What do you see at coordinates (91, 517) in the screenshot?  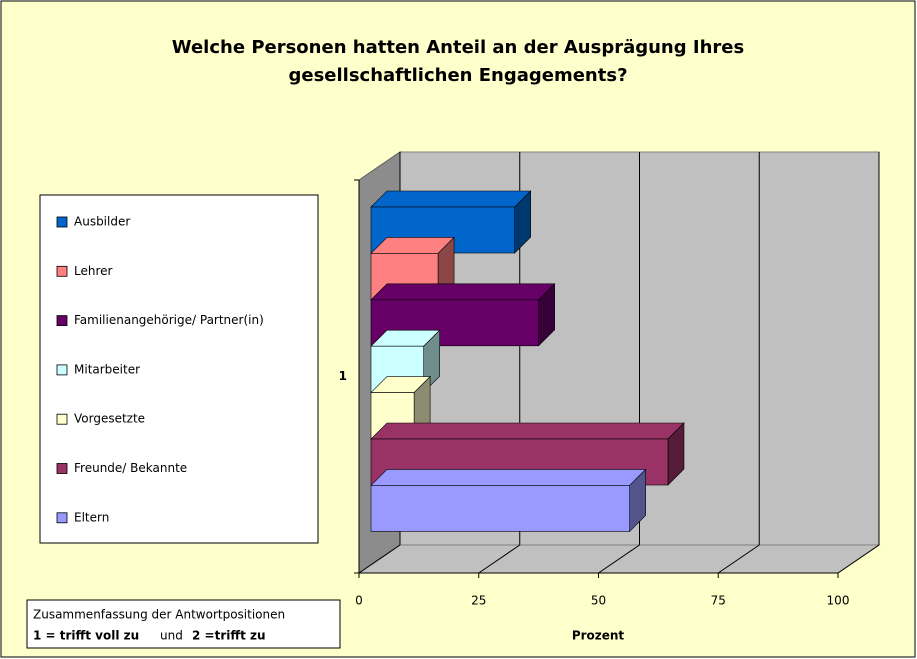 I see `legend-label: Eltern` at bounding box center [91, 517].